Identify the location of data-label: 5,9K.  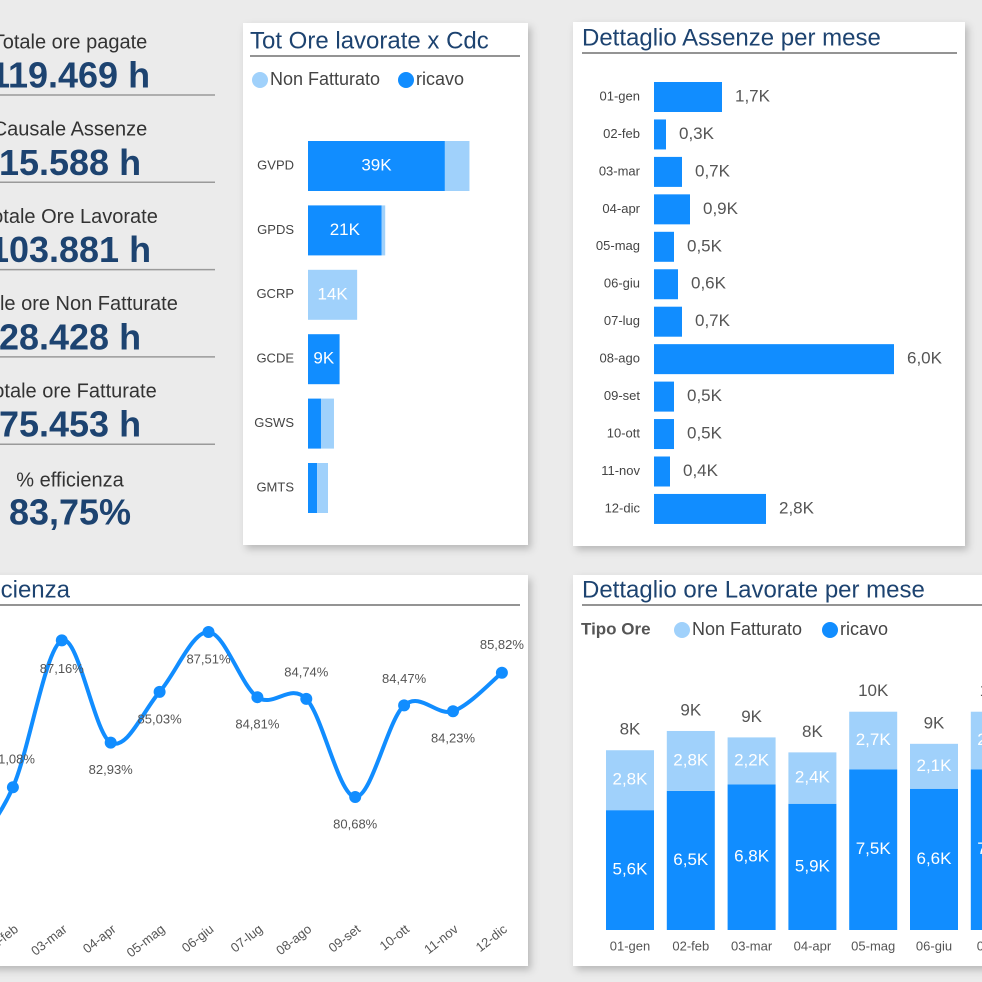
(813, 865).